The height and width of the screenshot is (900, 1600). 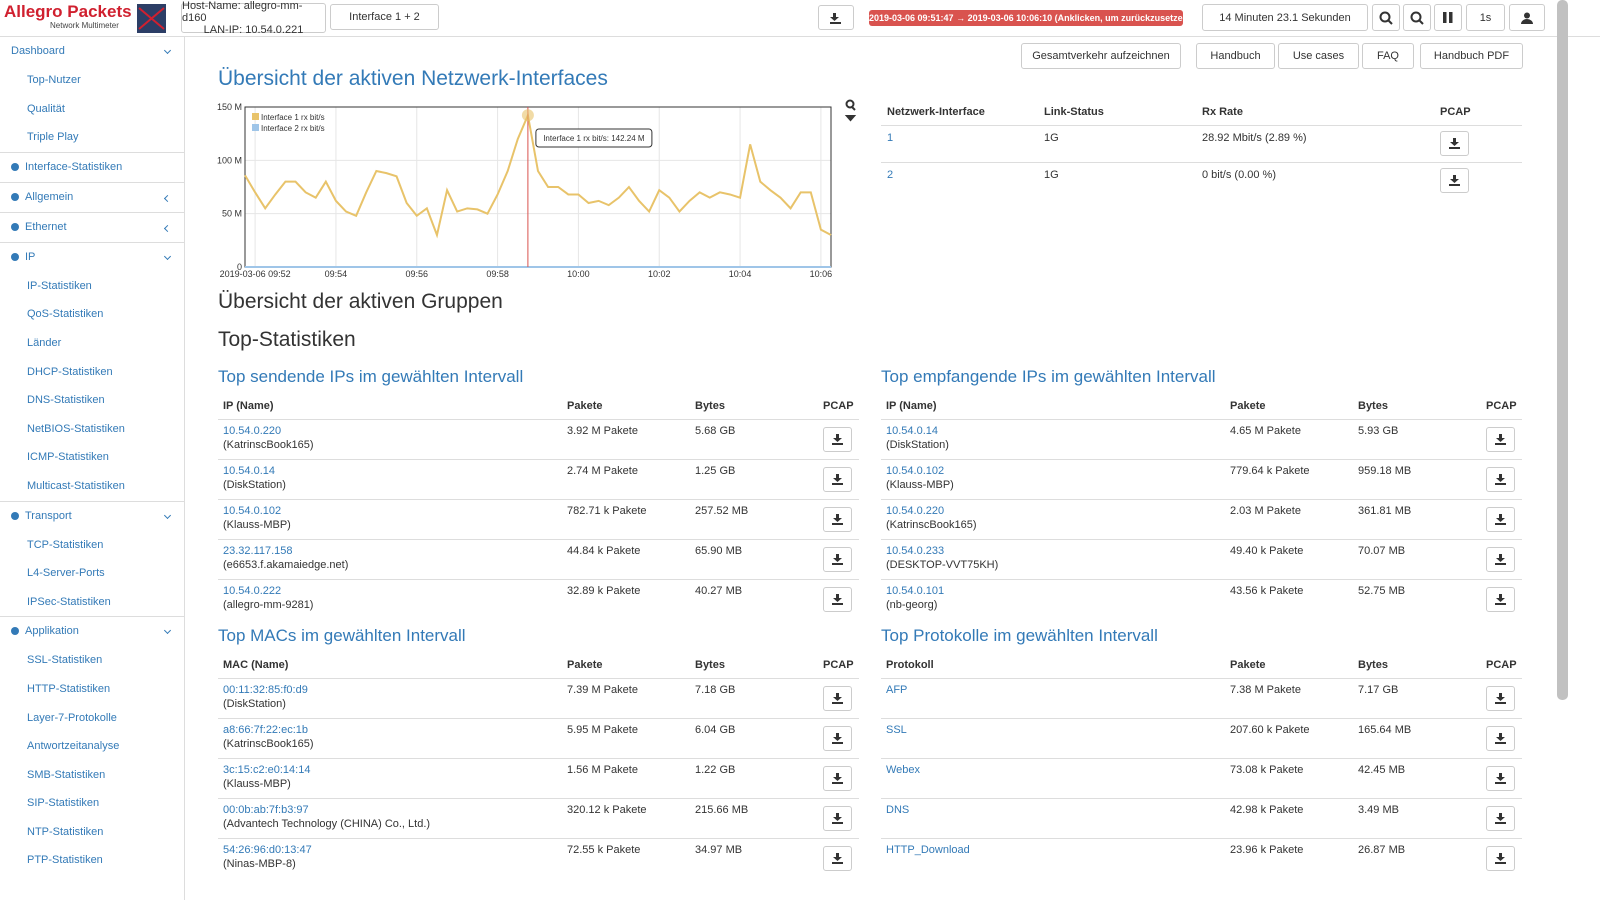 What do you see at coordinates (92, 545) in the screenshot?
I see `nav-item: TCP-Statistiken` at bounding box center [92, 545].